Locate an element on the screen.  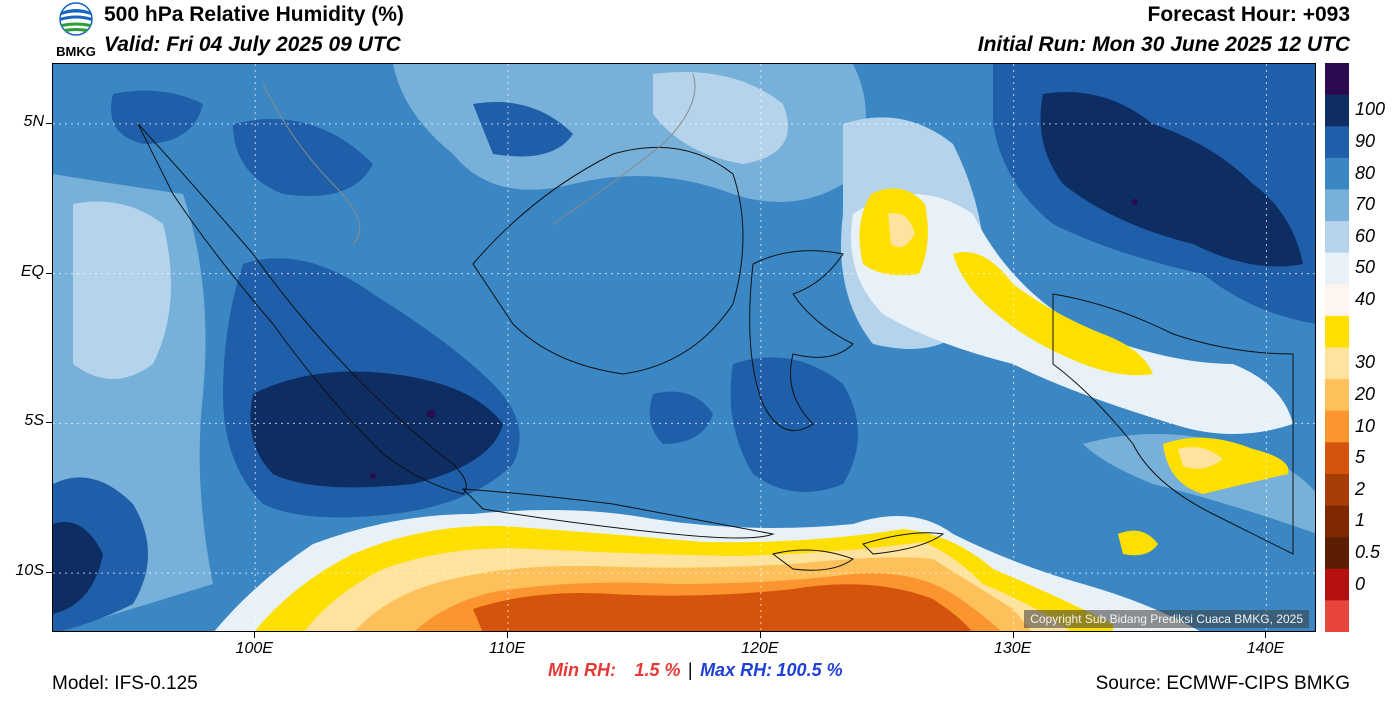
colorbar-label: 70 is located at coordinates (1365, 204).